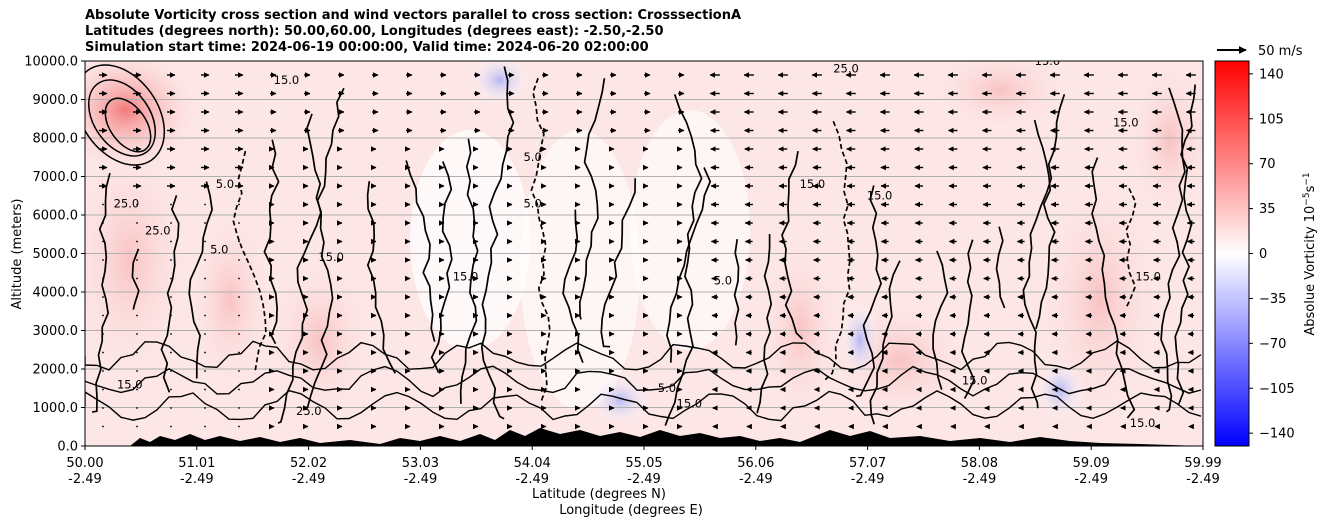 Image resolution: width=1332 pixels, height=526 pixels. I want to click on colorbar-tick-label: 0, so click(1263, 254).